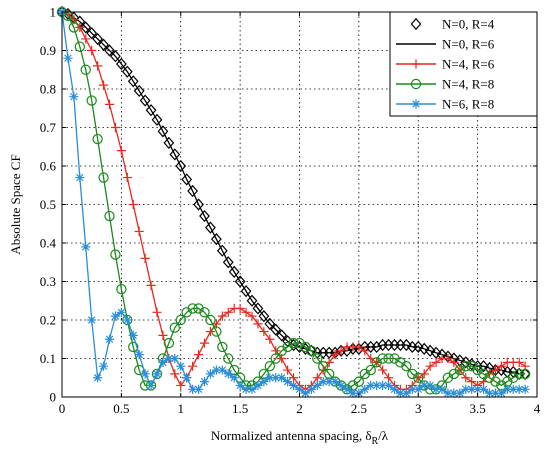  I want to click on legend: N=0, R=4 N=0, R=6 N=4, R=6 N=4, R=8 N=6, R=8, so click(463, 64).